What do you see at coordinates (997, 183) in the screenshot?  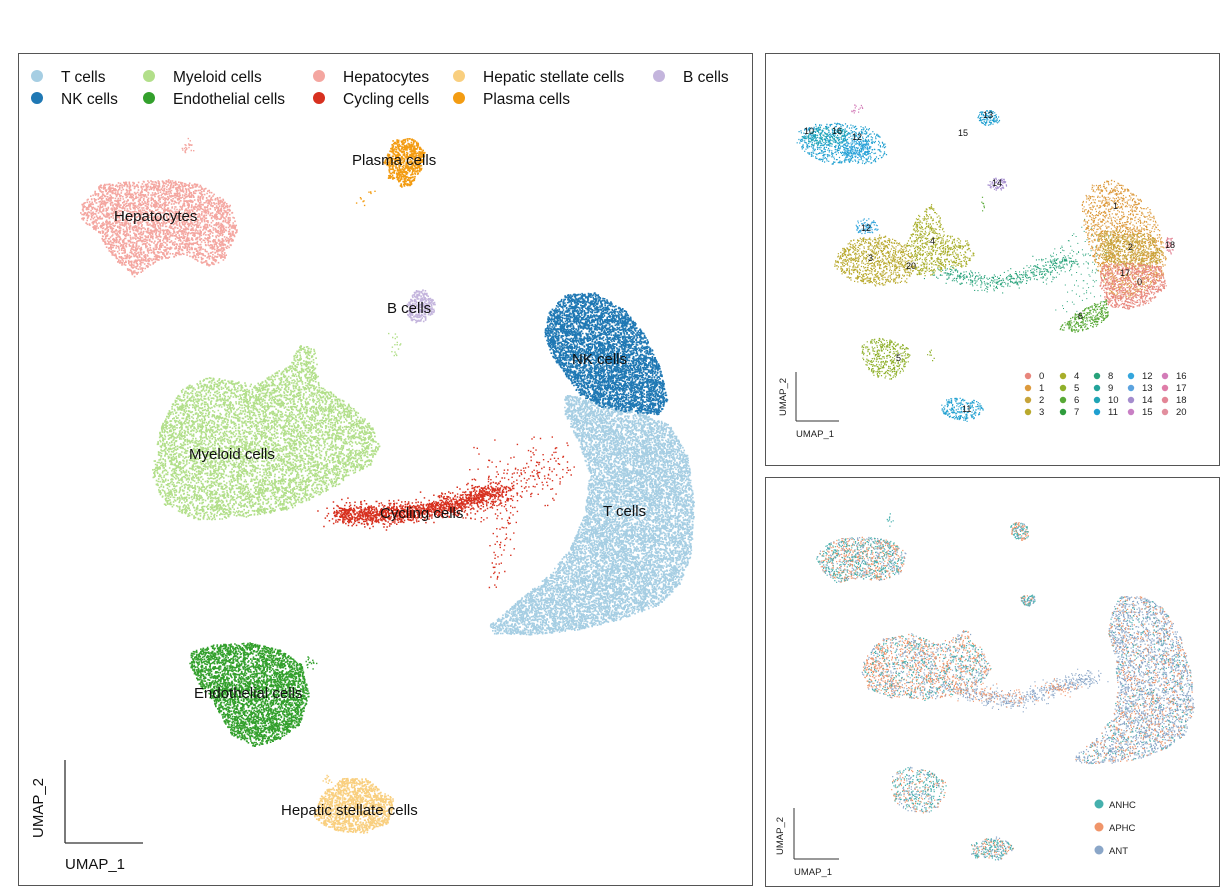 I see `cluster-number-label: 14` at bounding box center [997, 183].